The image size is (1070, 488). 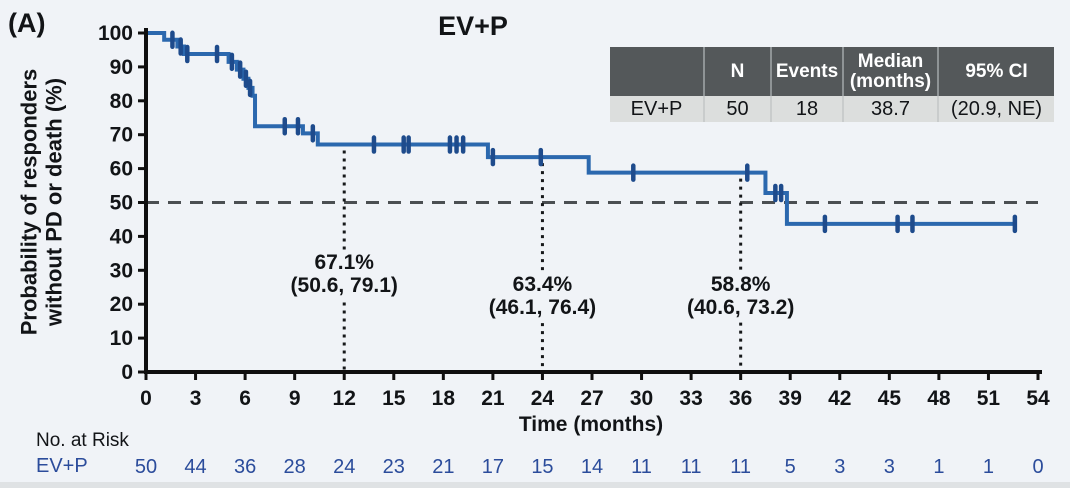 What do you see at coordinates (196, 398) in the screenshot?
I see `x-tick-label: 3` at bounding box center [196, 398].